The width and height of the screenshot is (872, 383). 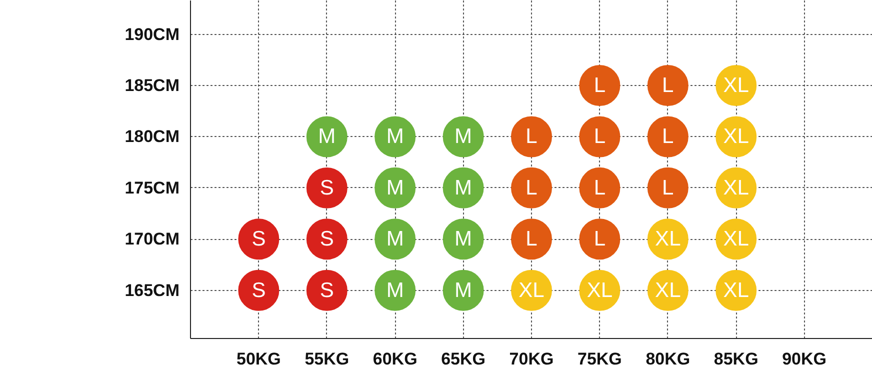 What do you see at coordinates (599, 359) in the screenshot?
I see `x-tick-label: 75KG` at bounding box center [599, 359].